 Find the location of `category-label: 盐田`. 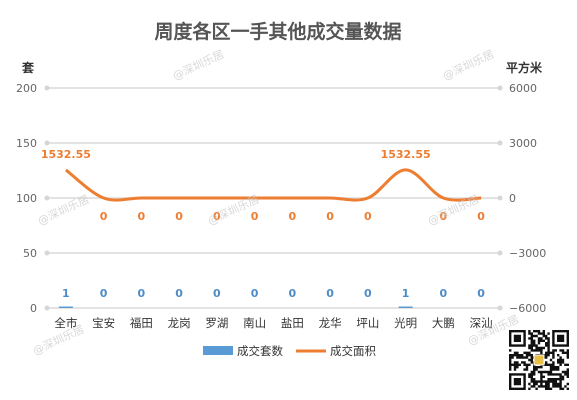

category-label: 盐田 is located at coordinates (292, 323).